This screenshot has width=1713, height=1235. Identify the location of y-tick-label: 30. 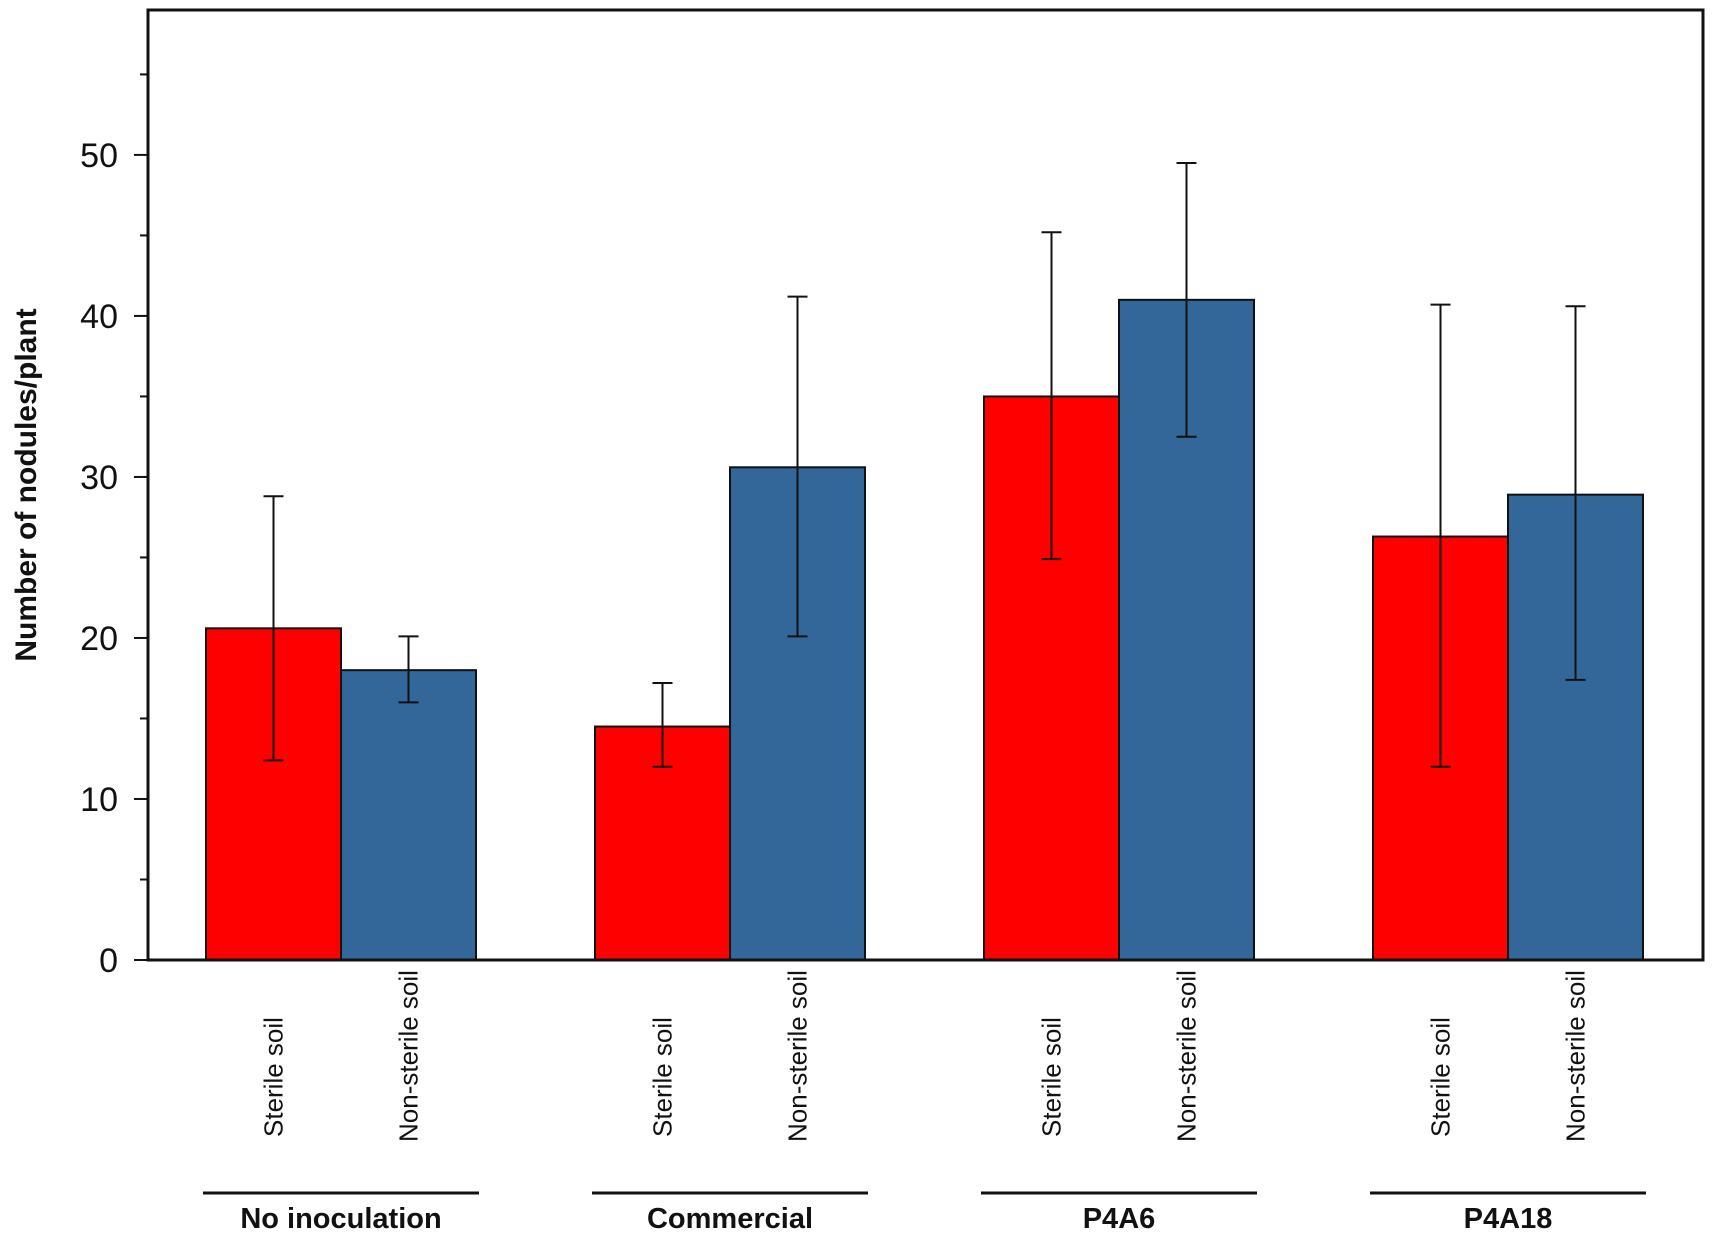
(99, 478).